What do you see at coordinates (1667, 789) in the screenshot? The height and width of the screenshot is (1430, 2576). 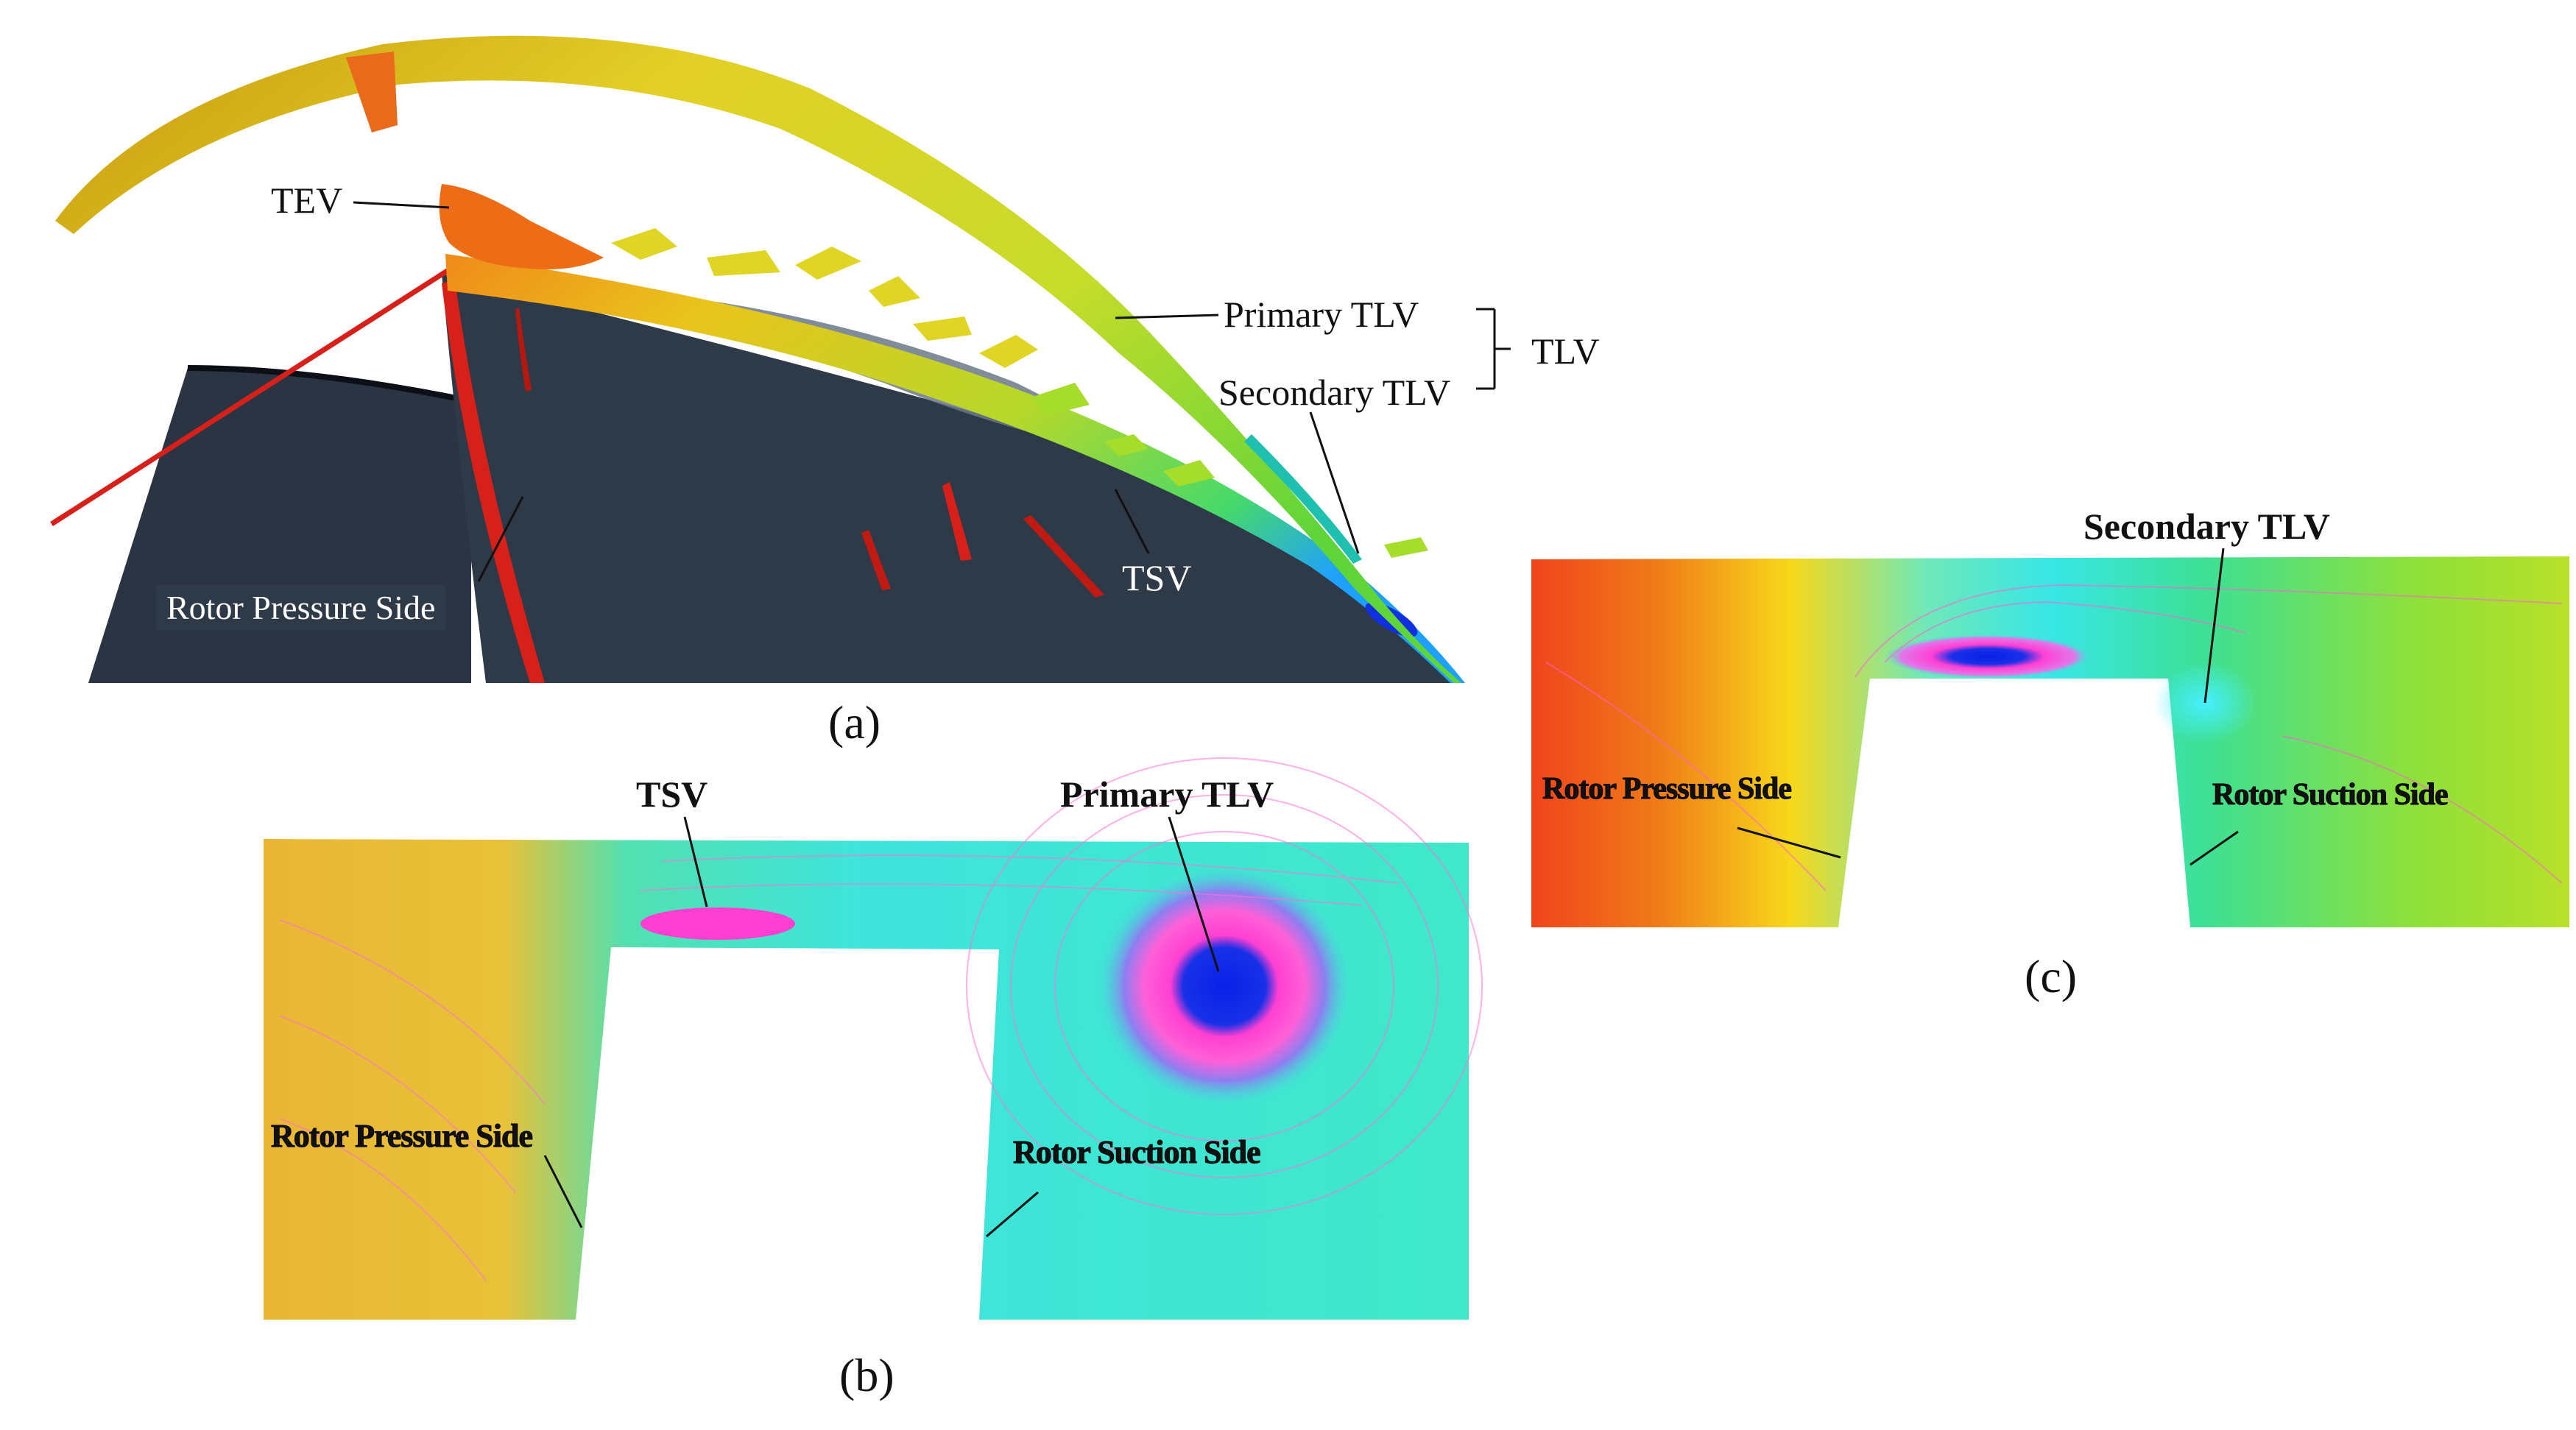 I see `label-rotor-pressure-side-c: Rotor Pressure Side` at bounding box center [1667, 789].